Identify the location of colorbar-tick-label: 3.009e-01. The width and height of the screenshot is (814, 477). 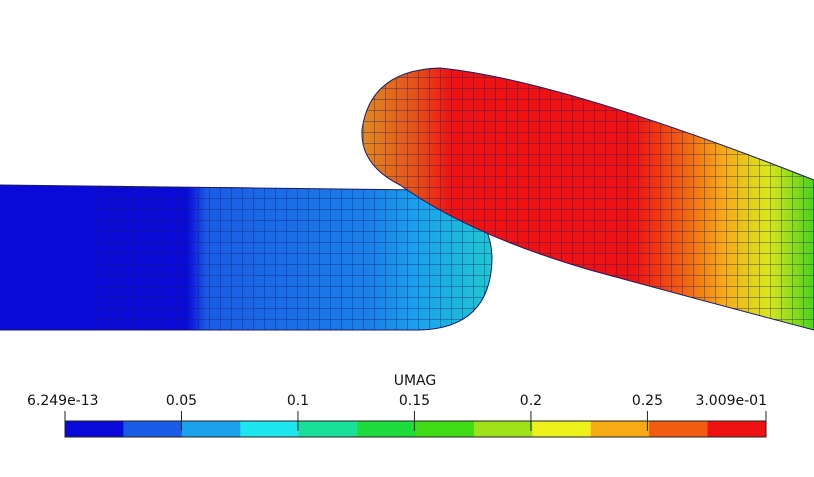
(731, 401).